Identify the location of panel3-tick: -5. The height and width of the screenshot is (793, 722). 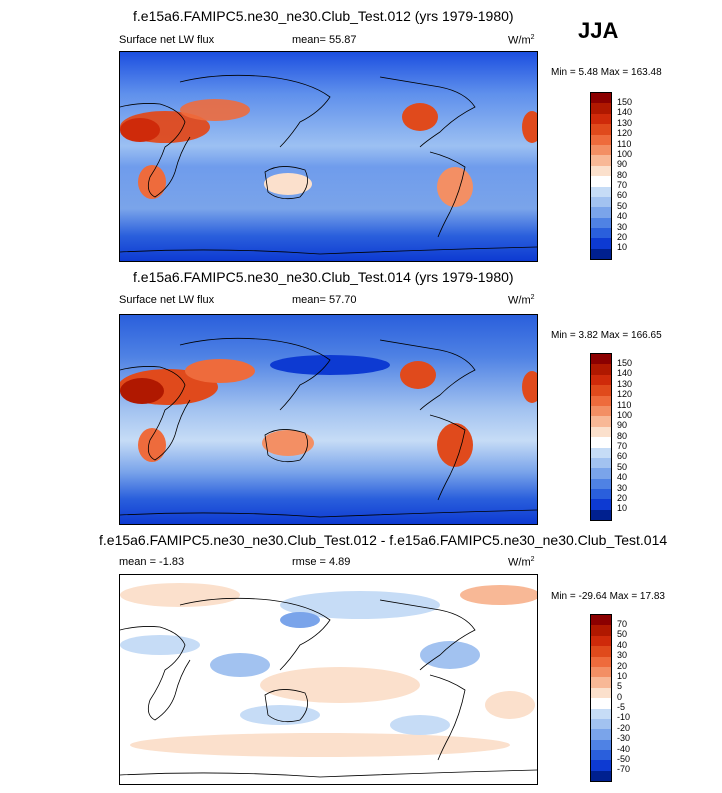
(621, 707).